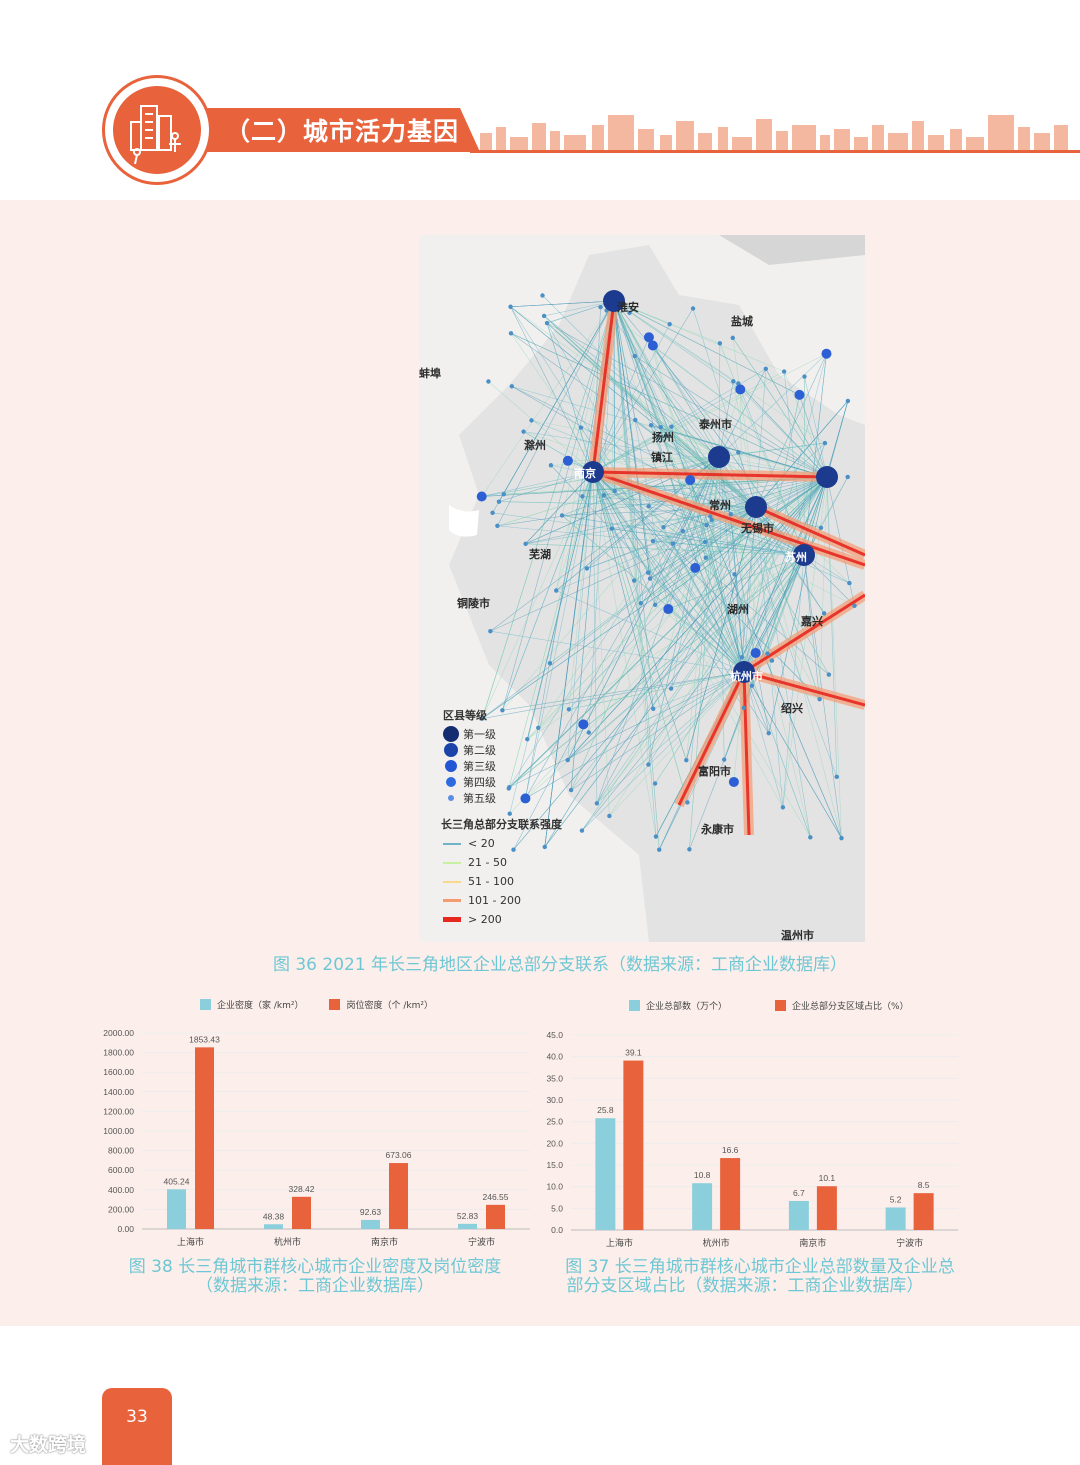  I want to click on hub-node, so click(827, 477).